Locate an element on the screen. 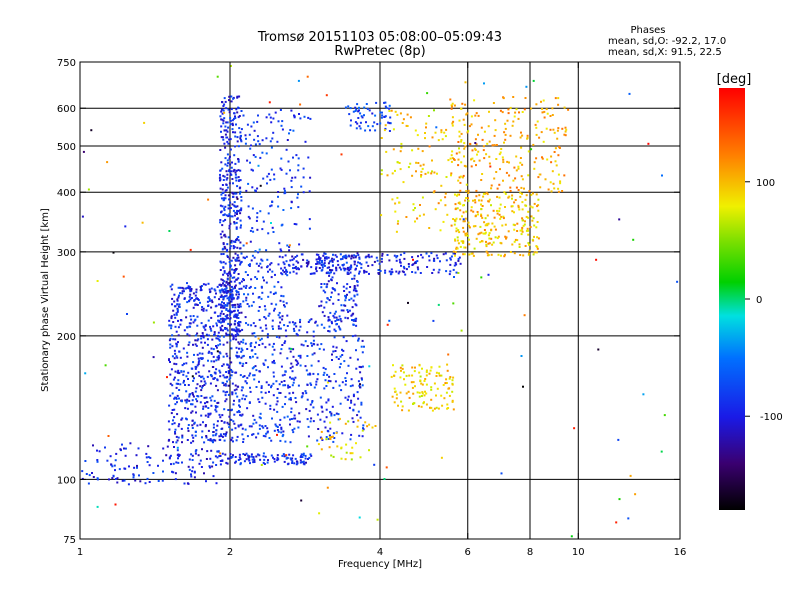  phases-heading: Phases is located at coordinates (647, 30).